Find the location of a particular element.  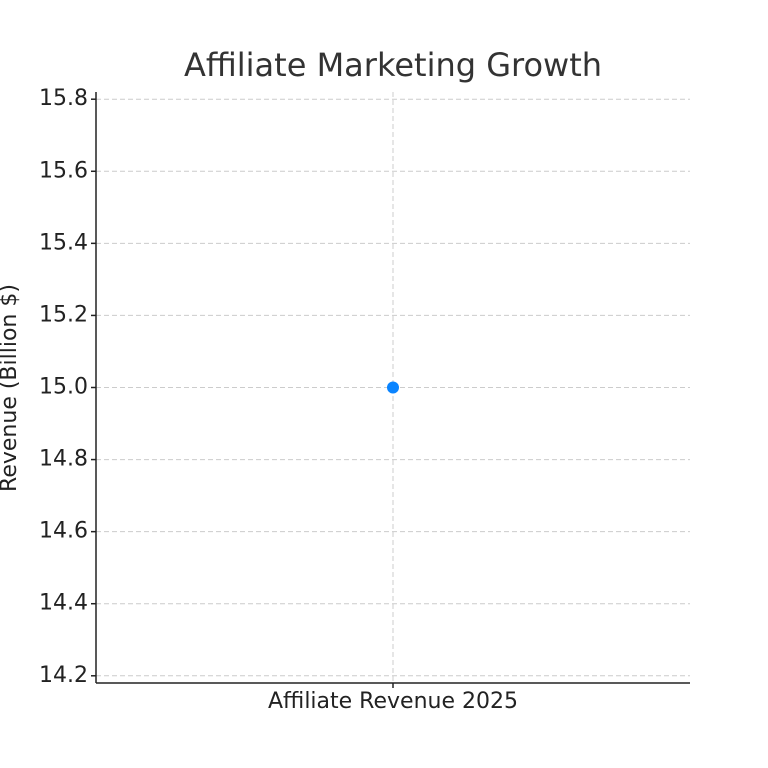

y-axis-label: Revenue (Billion $) is located at coordinates (11, 388).